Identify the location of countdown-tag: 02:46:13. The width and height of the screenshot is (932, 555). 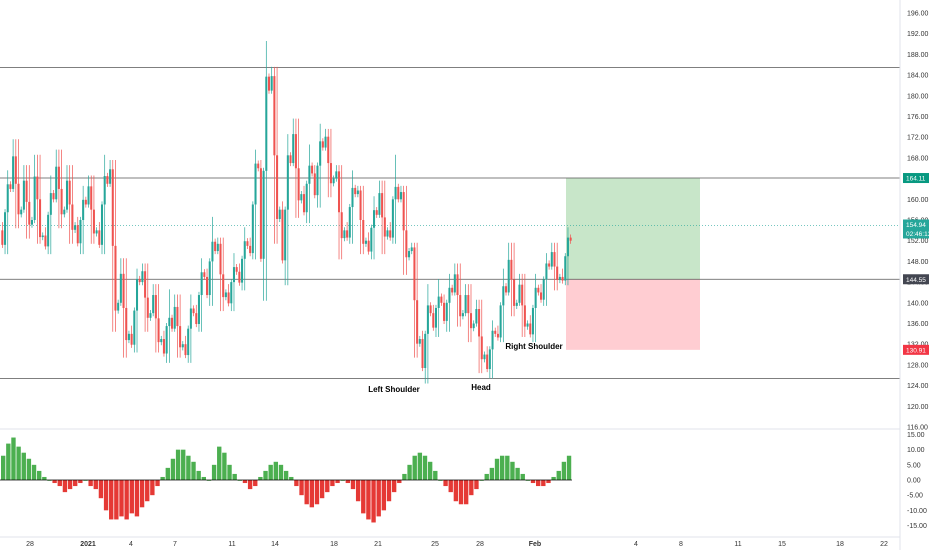
(919, 234).